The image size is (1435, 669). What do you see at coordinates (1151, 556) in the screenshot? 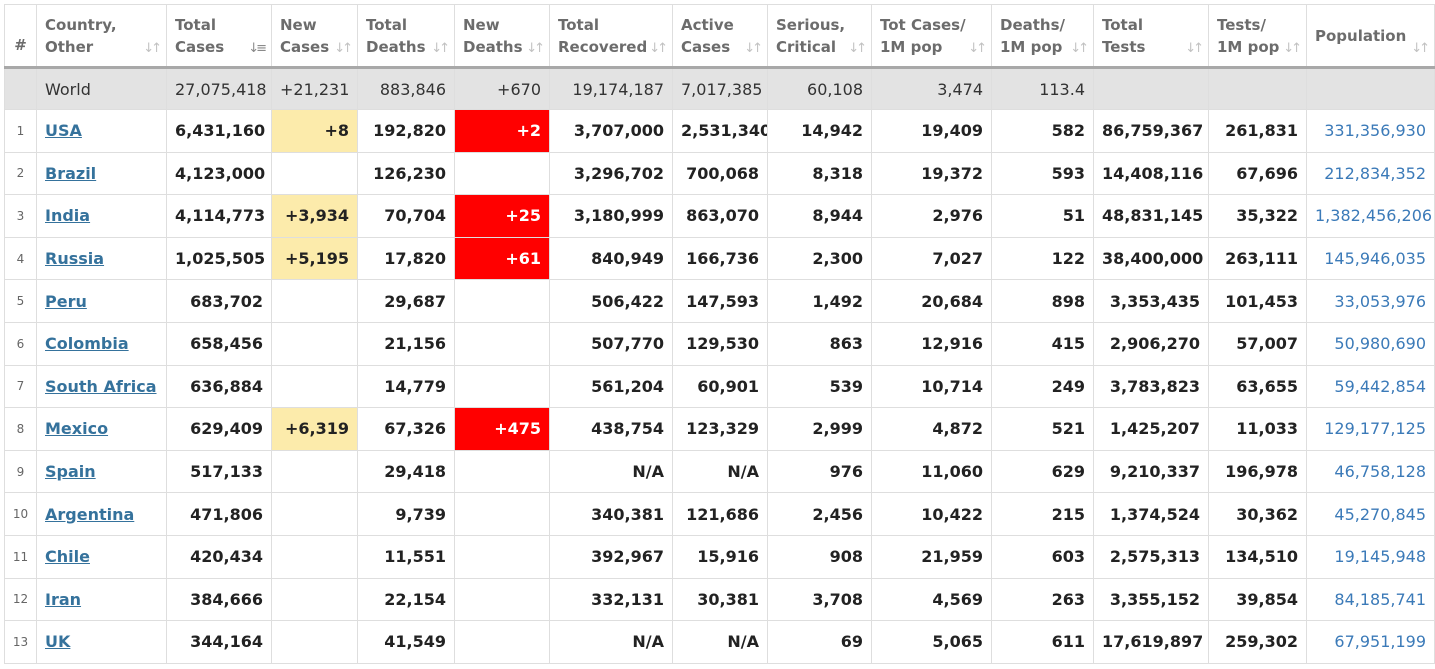
I see `total-tests-cell: 2,575,313` at bounding box center [1151, 556].